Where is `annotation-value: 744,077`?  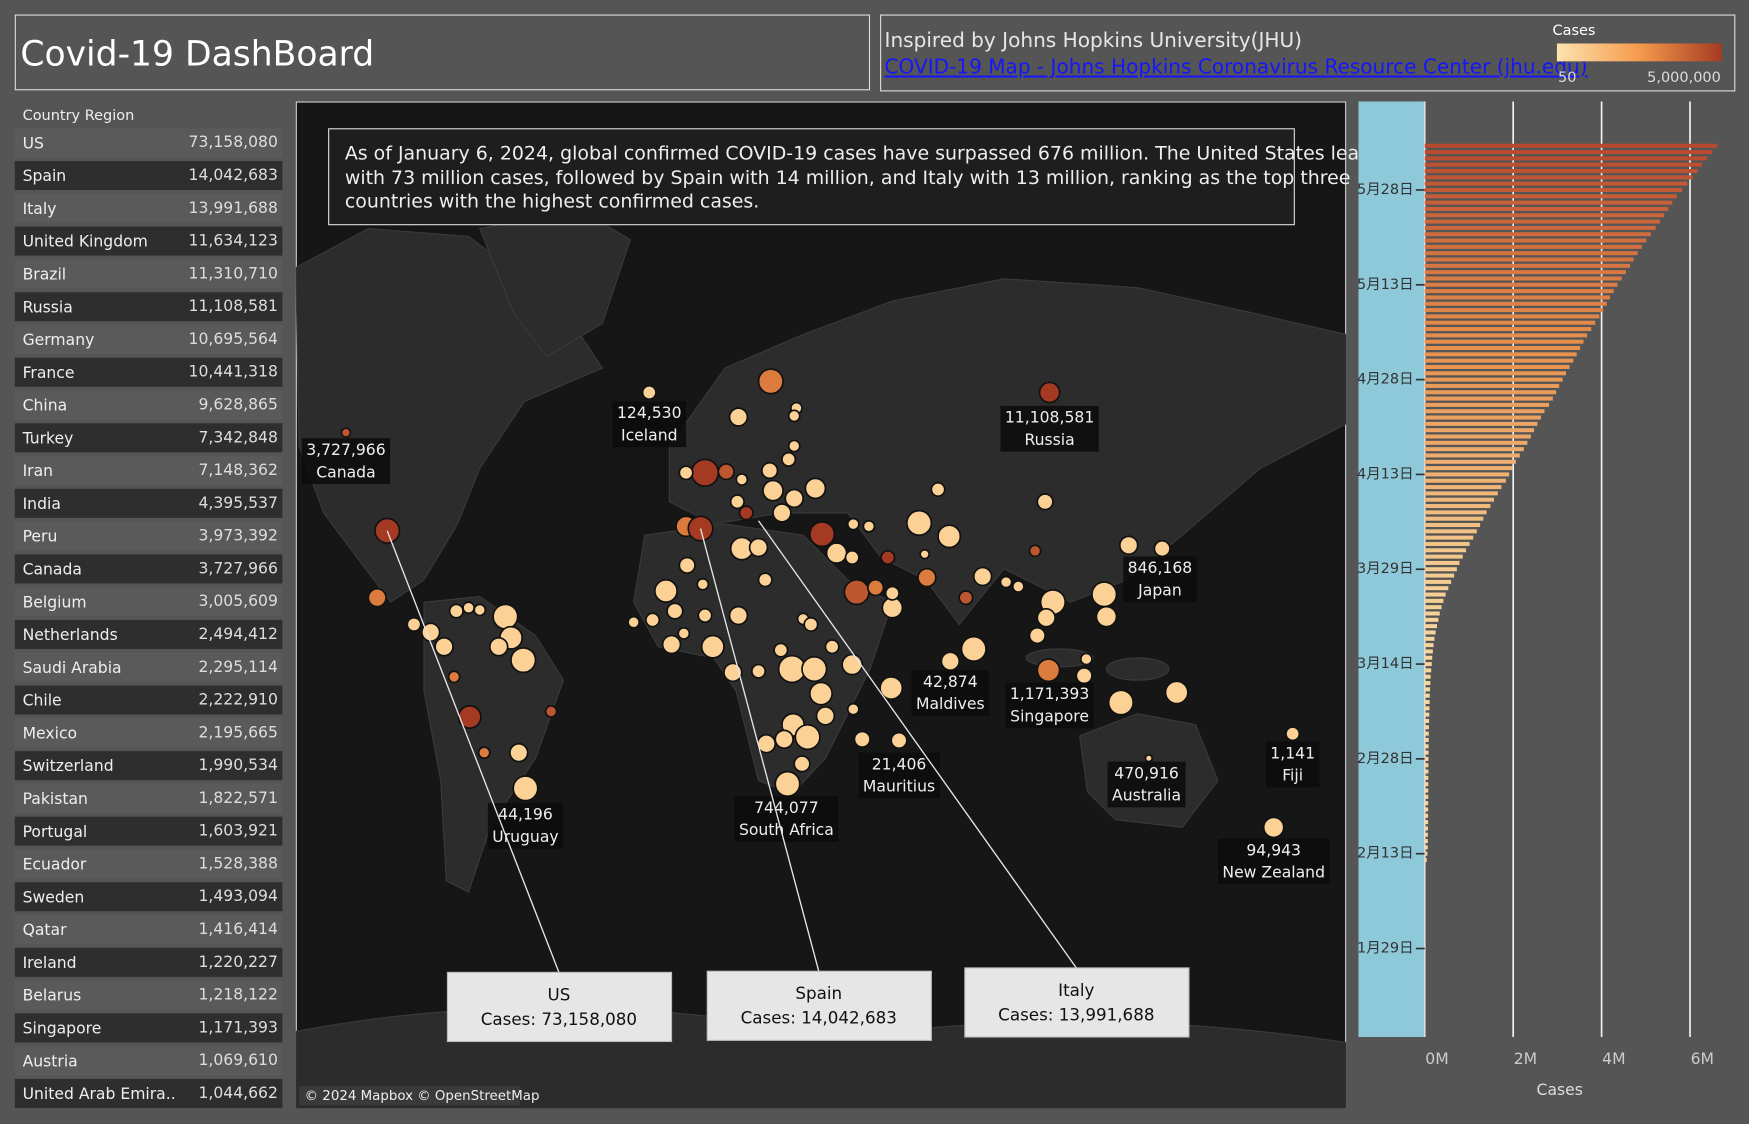 annotation-value: 744,077 is located at coordinates (786, 808).